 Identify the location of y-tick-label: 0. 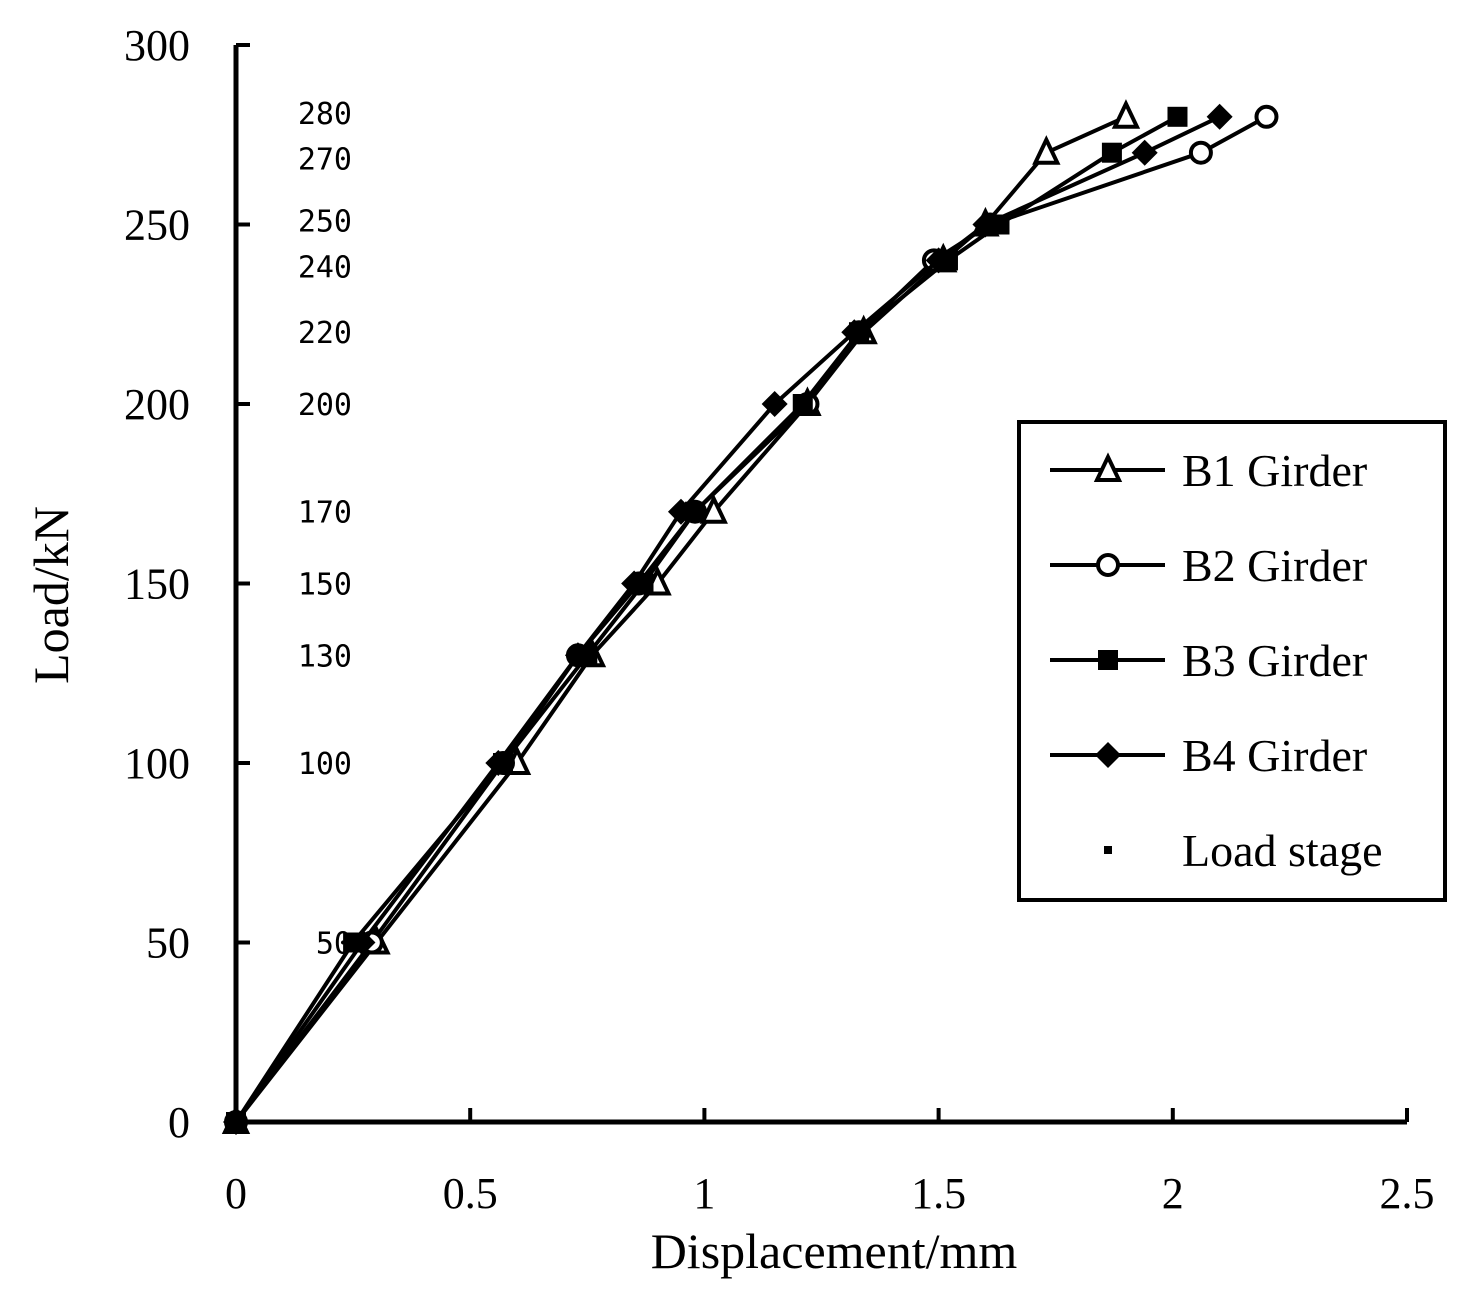
(179, 1122).